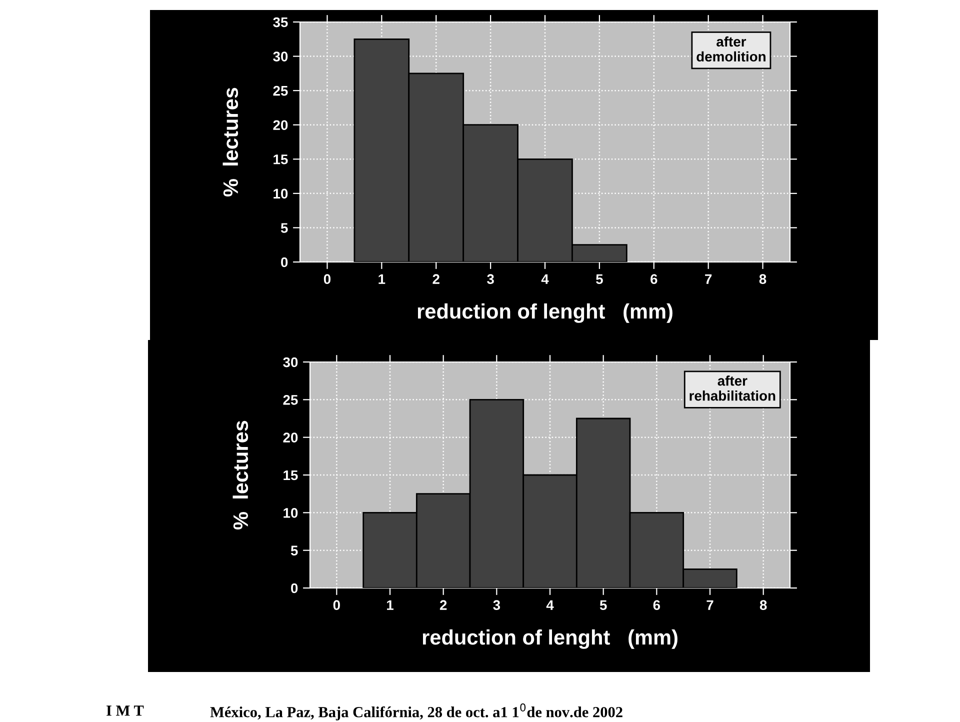  Describe the element at coordinates (733, 388) in the screenshot. I see `annotation: after rehabilitation` at that location.